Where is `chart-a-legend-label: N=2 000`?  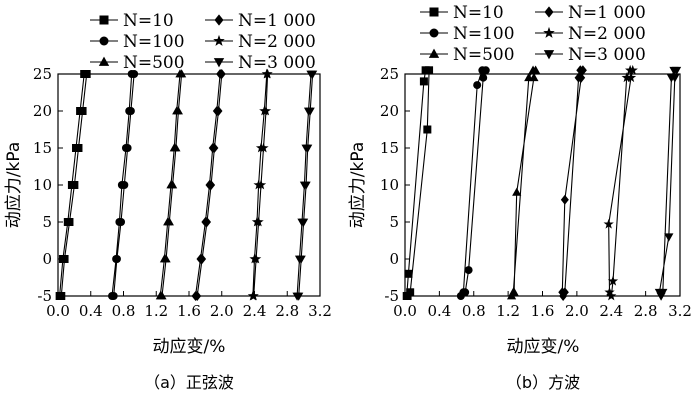 chart-a-legend-label: N=2 000 is located at coordinates (277, 42).